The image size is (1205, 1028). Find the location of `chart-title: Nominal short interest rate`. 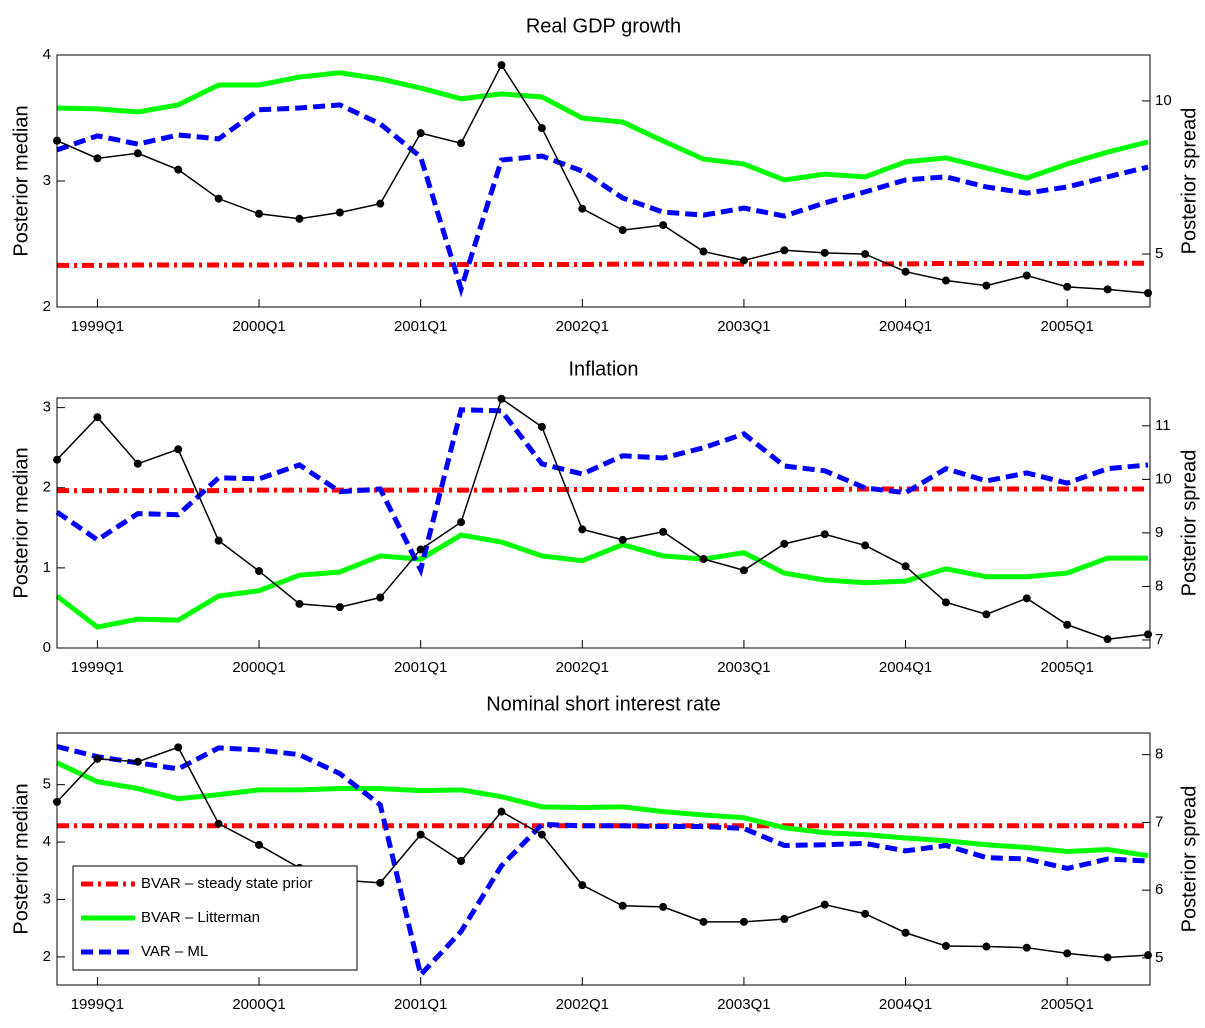

chart-title: Nominal short interest rate is located at coordinates (603, 704).